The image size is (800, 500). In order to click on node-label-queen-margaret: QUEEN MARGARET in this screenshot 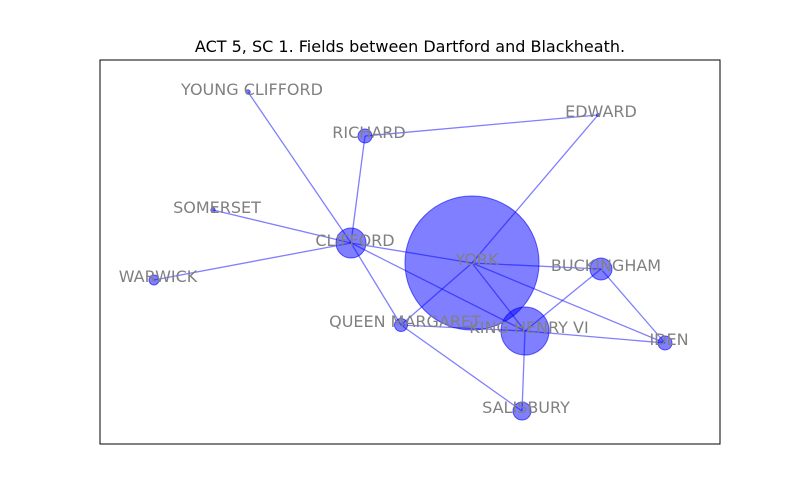, I will do `click(405, 321)`.